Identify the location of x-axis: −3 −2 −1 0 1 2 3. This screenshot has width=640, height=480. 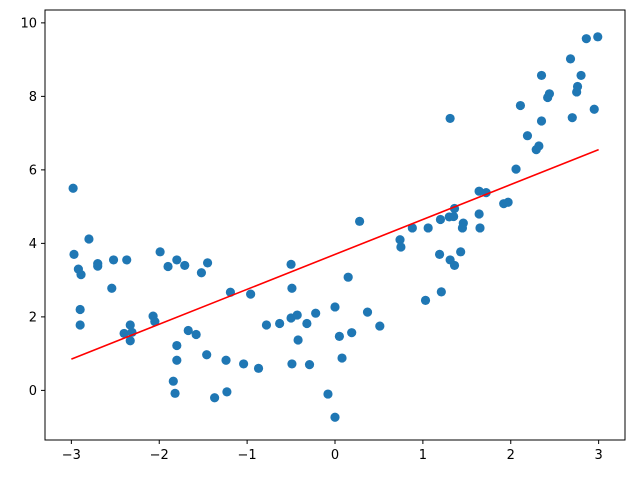
(332, 451).